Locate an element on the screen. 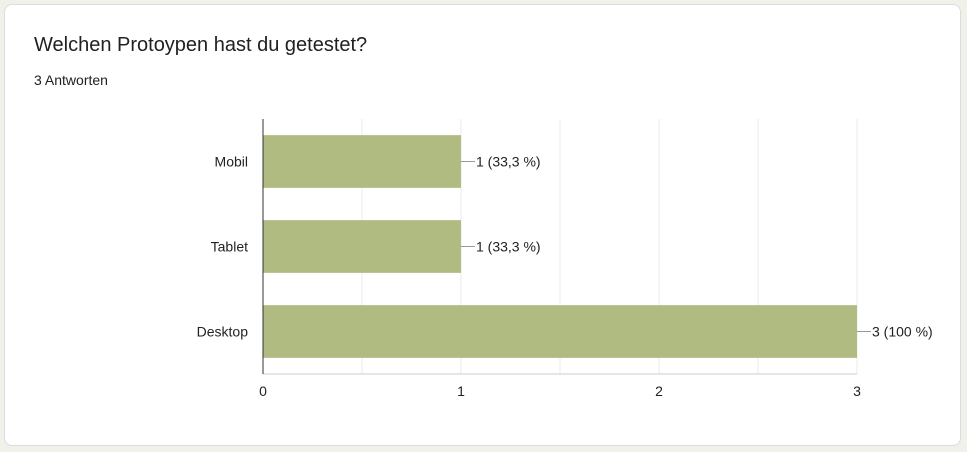 This screenshot has width=967, height=452. x-tick-label: 1 is located at coordinates (461, 391).